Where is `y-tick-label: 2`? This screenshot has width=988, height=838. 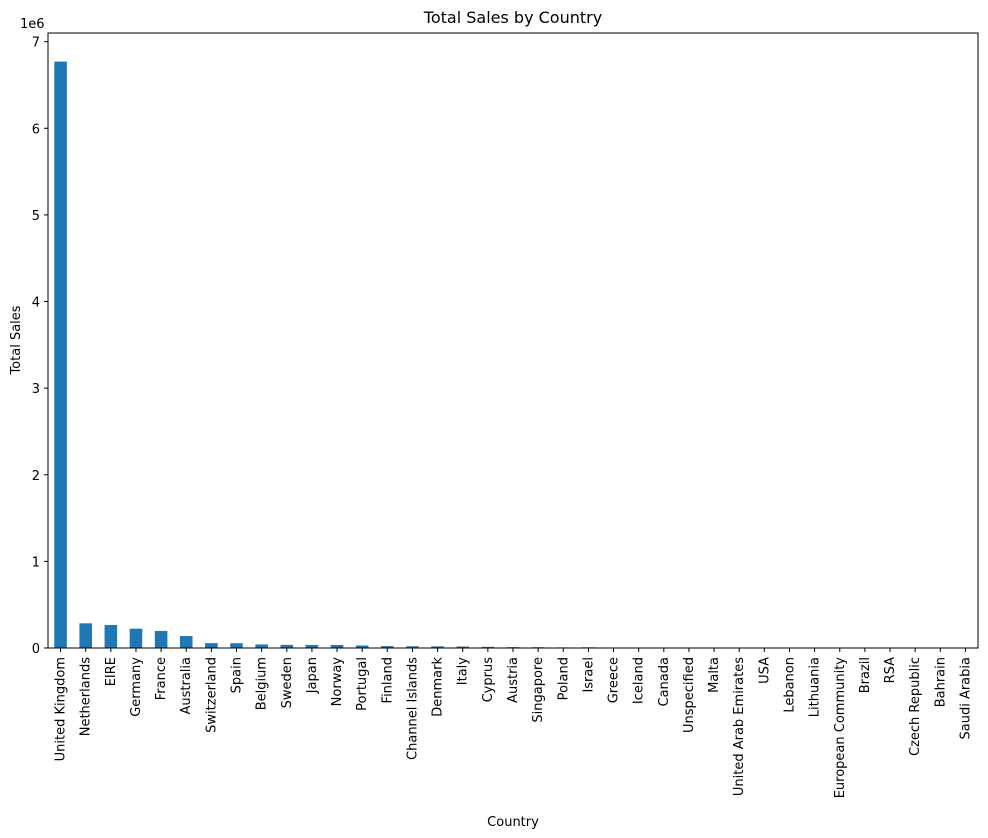
y-tick-label: 2 is located at coordinates (36, 476).